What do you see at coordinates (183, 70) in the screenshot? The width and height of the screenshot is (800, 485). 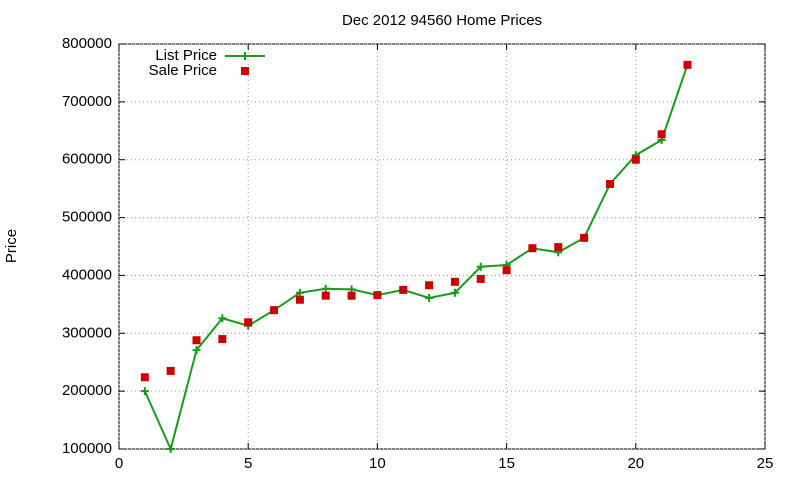 I see `legend-label: Sale Price` at bounding box center [183, 70].